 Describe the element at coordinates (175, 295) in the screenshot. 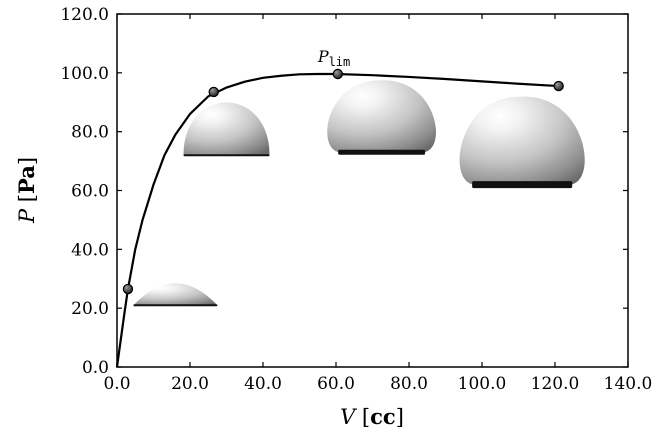

I see `droplet-cap` at that location.